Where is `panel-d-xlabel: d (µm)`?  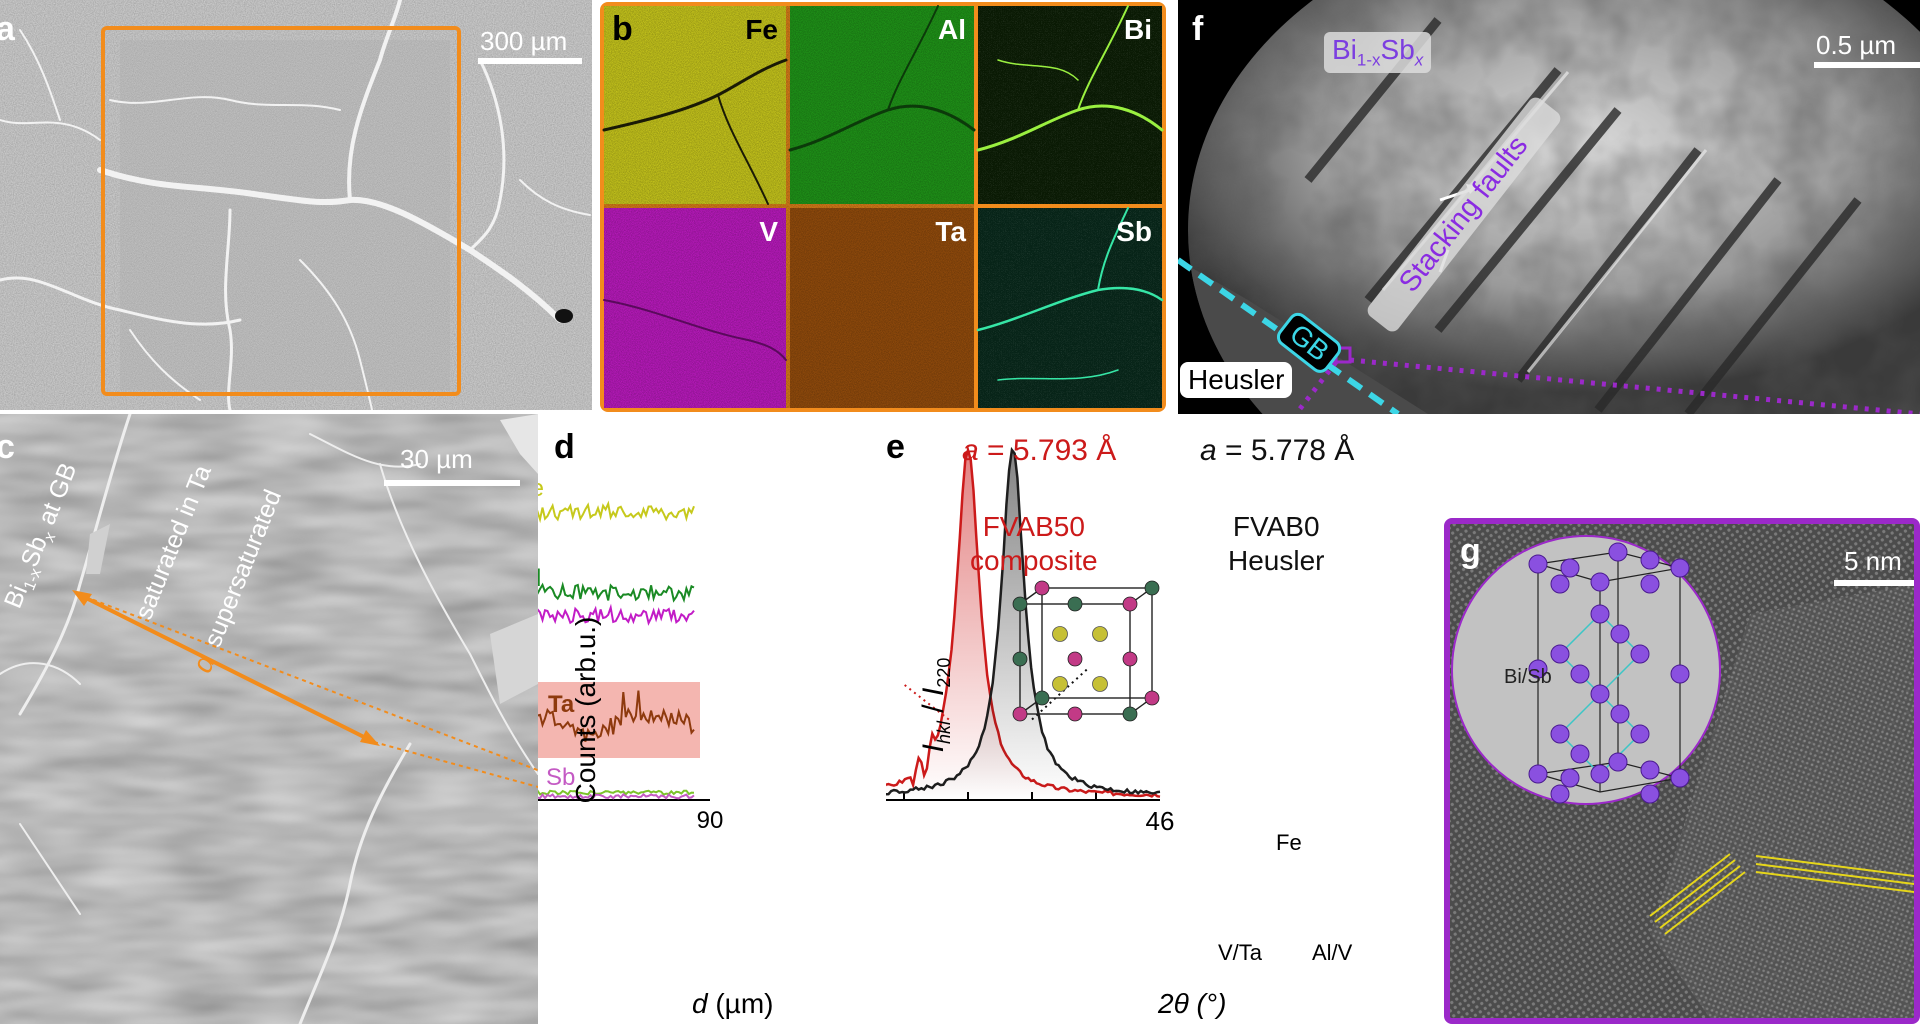
panel-d-xlabel: d (µm) is located at coordinates (733, 1003).